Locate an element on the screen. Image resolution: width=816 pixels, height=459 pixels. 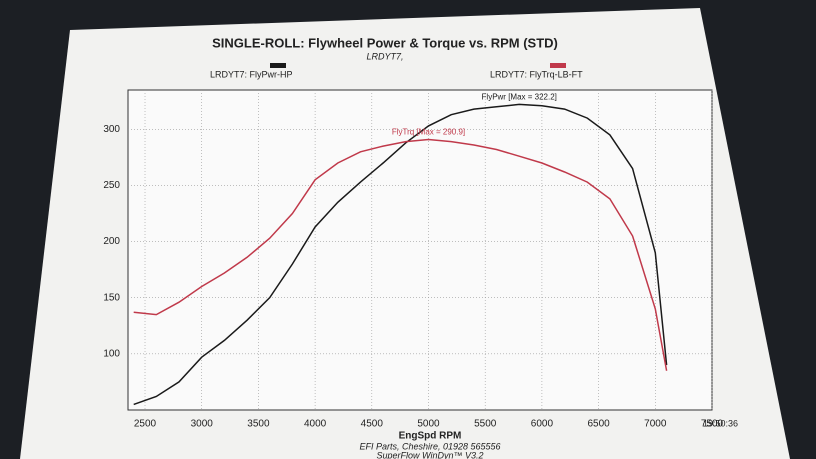
chart-subtitle: LRDYT7, is located at coordinates (384, 56).